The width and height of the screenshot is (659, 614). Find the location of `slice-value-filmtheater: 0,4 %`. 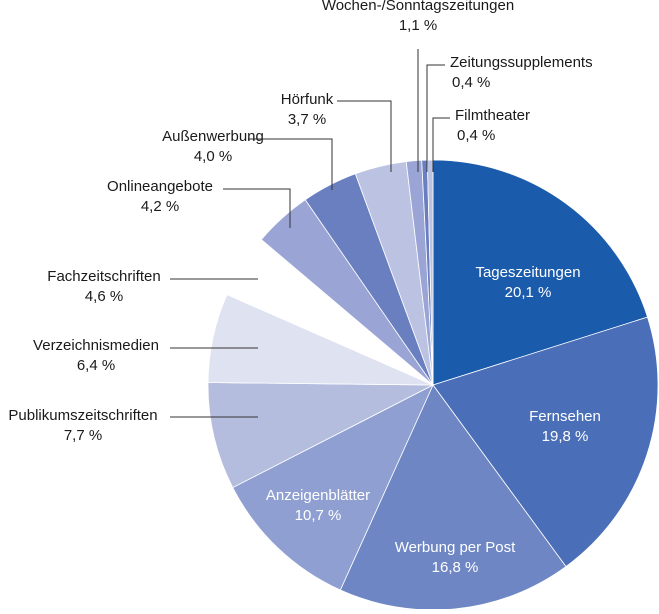

slice-value-filmtheater: 0,4 % is located at coordinates (476, 135).